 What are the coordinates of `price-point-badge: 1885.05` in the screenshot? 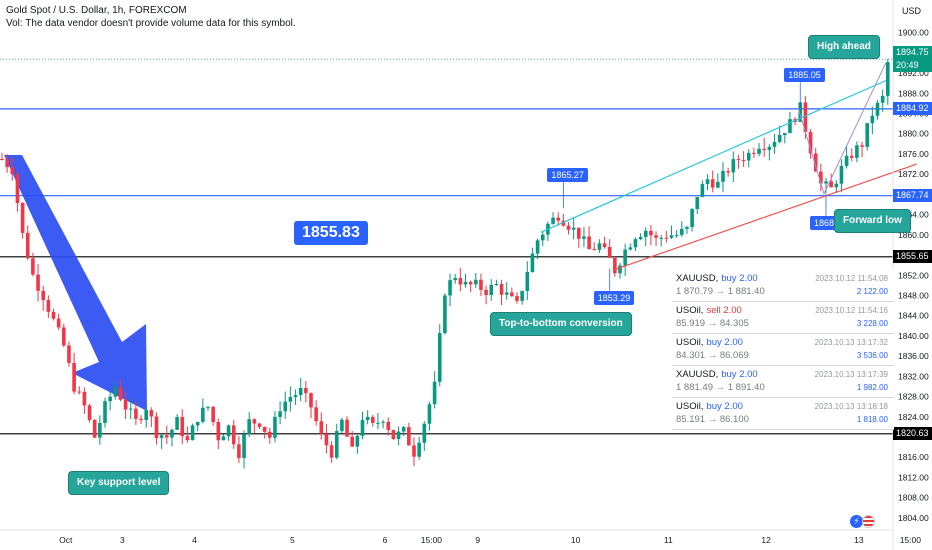 It's located at (804, 75).